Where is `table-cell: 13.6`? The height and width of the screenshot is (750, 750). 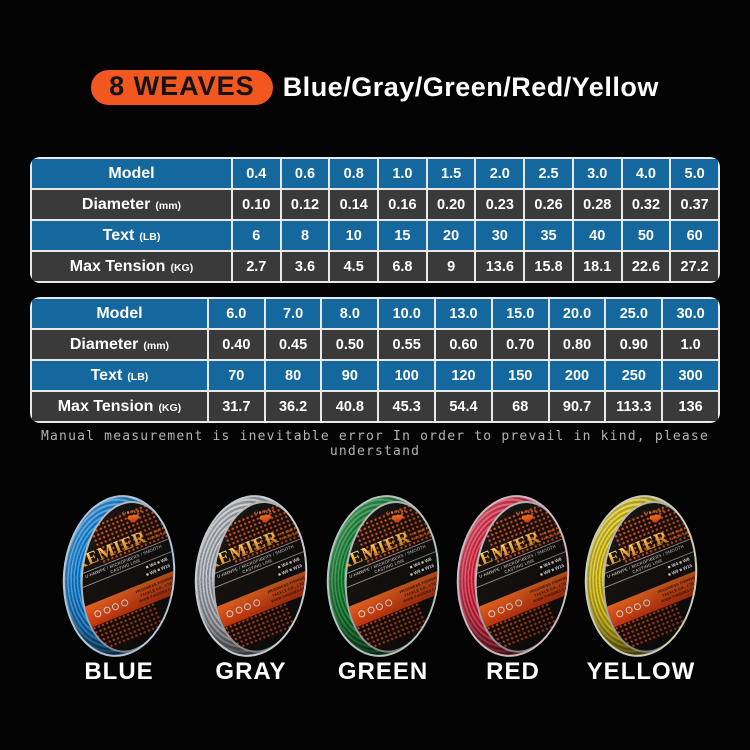
table-cell: 13.6 is located at coordinates (500, 266).